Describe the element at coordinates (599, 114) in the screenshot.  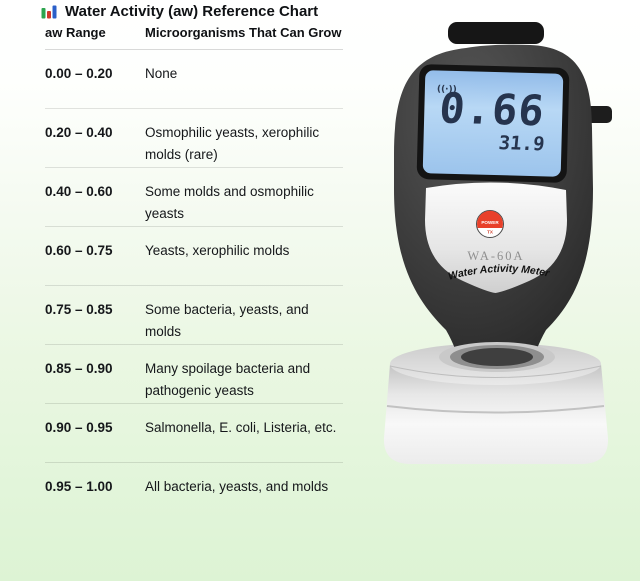
I see `side-switch` at that location.